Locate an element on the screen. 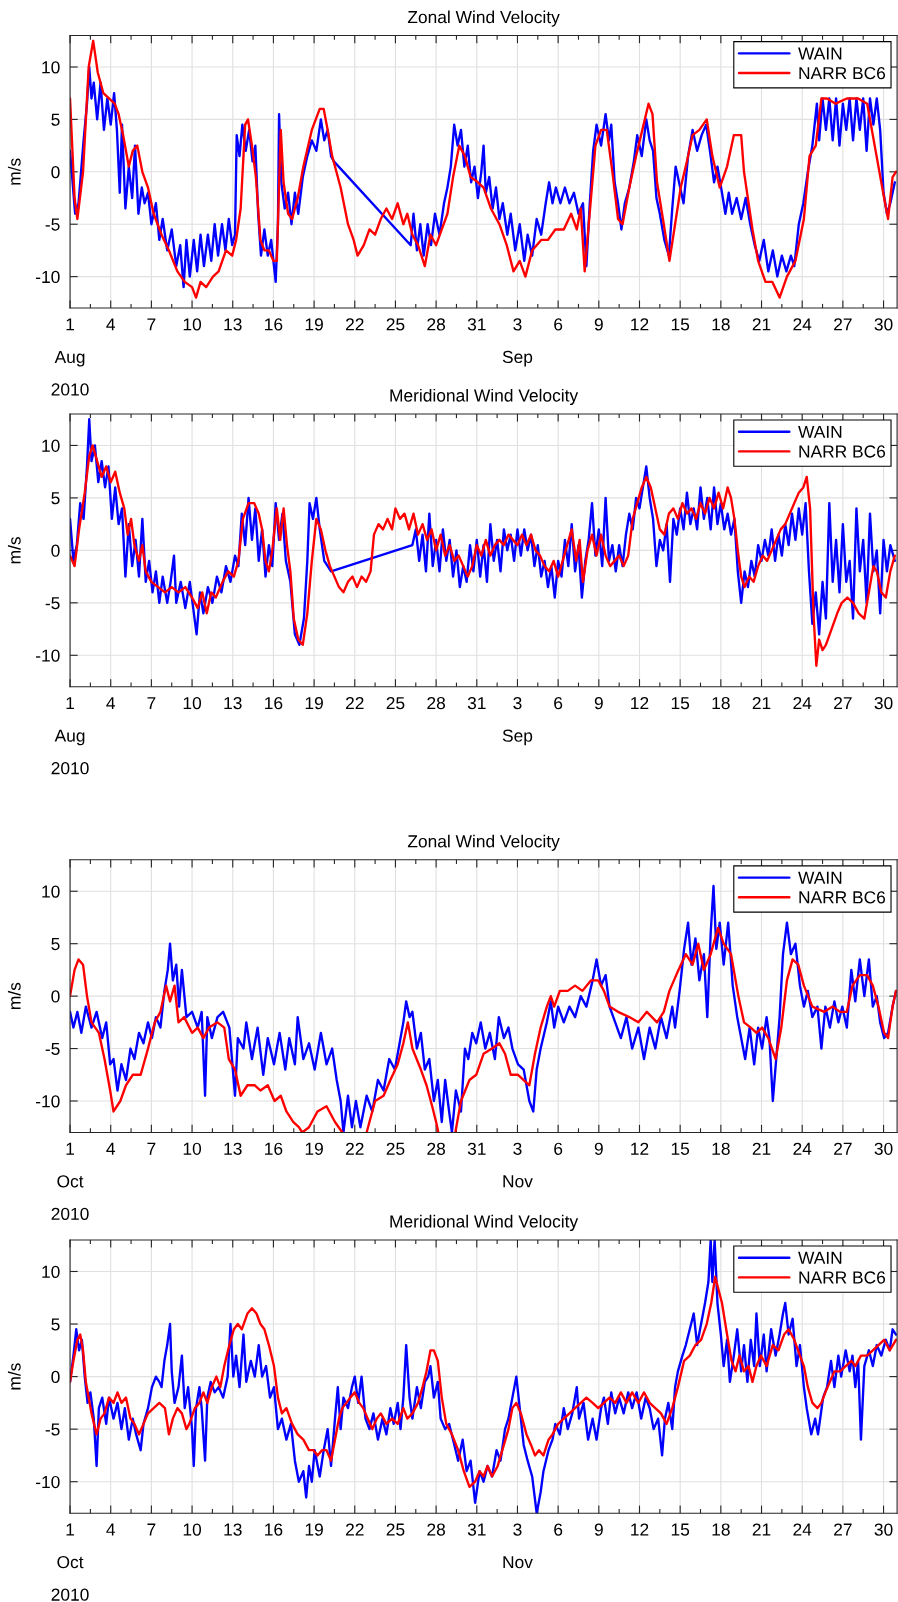 The image size is (898, 1602). x-tick-label: 1 Oct 2010 is located at coordinates (70, 1562).